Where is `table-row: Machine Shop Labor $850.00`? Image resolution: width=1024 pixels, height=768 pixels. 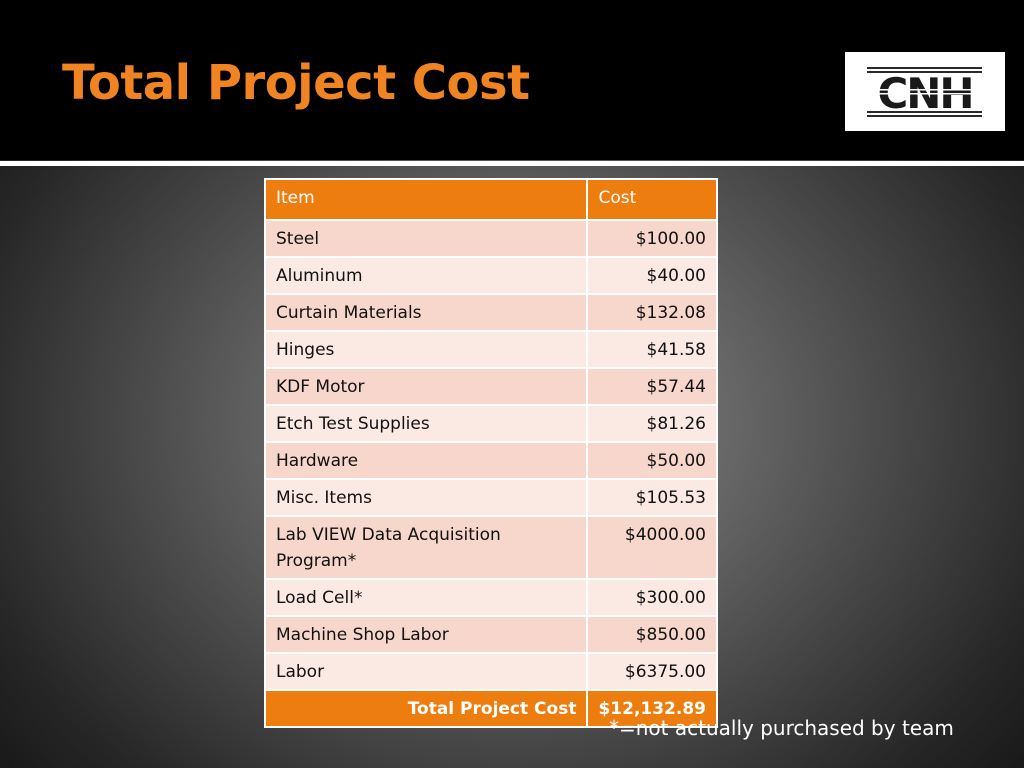
table-row: Machine Shop Labor $850.00 is located at coordinates (490, 634).